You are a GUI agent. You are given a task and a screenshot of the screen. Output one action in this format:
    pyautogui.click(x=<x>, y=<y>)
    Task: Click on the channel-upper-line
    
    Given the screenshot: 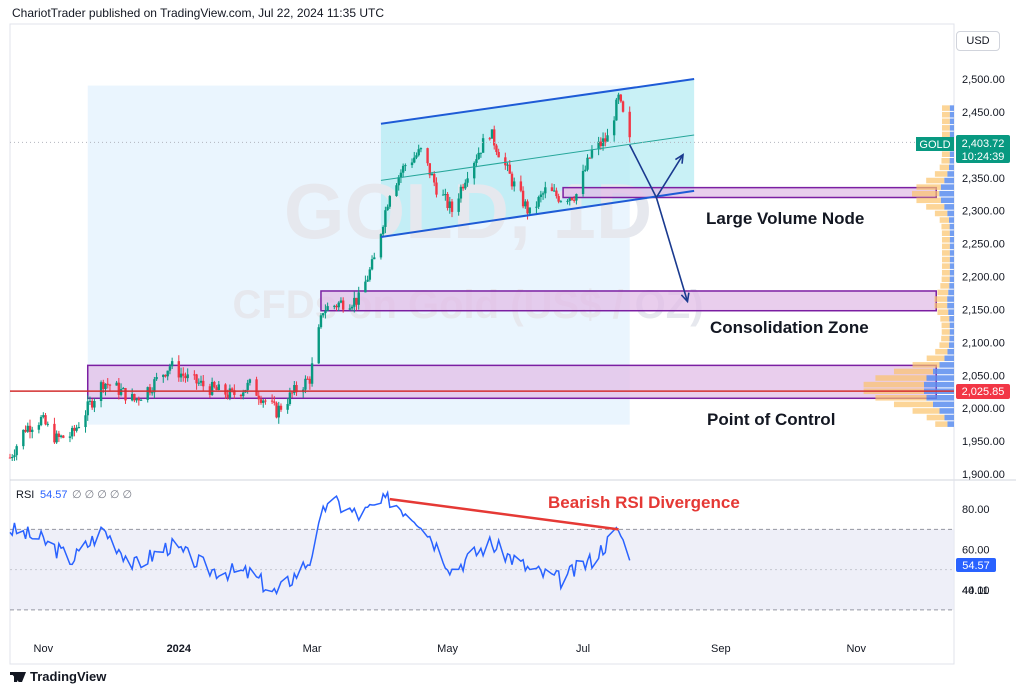 What is the action you would take?
    pyautogui.click(x=537, y=101)
    